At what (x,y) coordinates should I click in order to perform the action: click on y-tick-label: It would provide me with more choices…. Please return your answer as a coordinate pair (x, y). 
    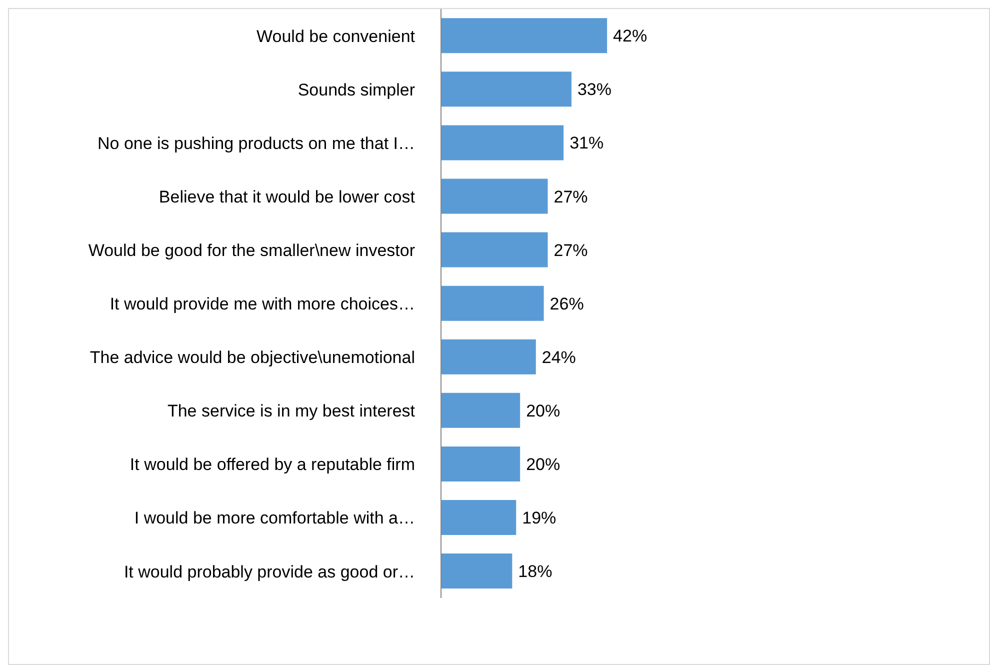
    Looking at the image, I should click on (262, 304).